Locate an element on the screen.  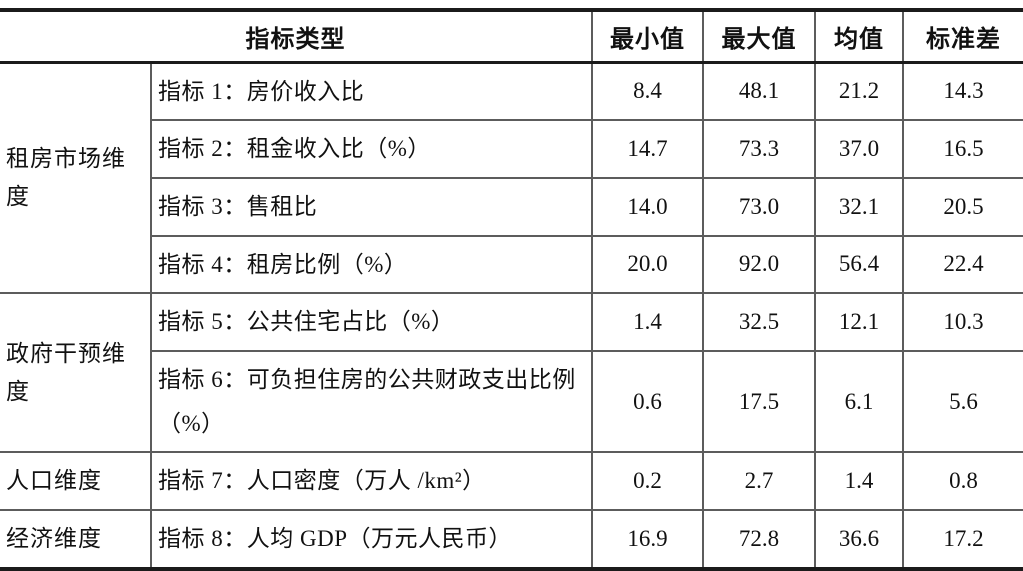
header-indicator-type: 指标类型 is located at coordinates (296, 37).